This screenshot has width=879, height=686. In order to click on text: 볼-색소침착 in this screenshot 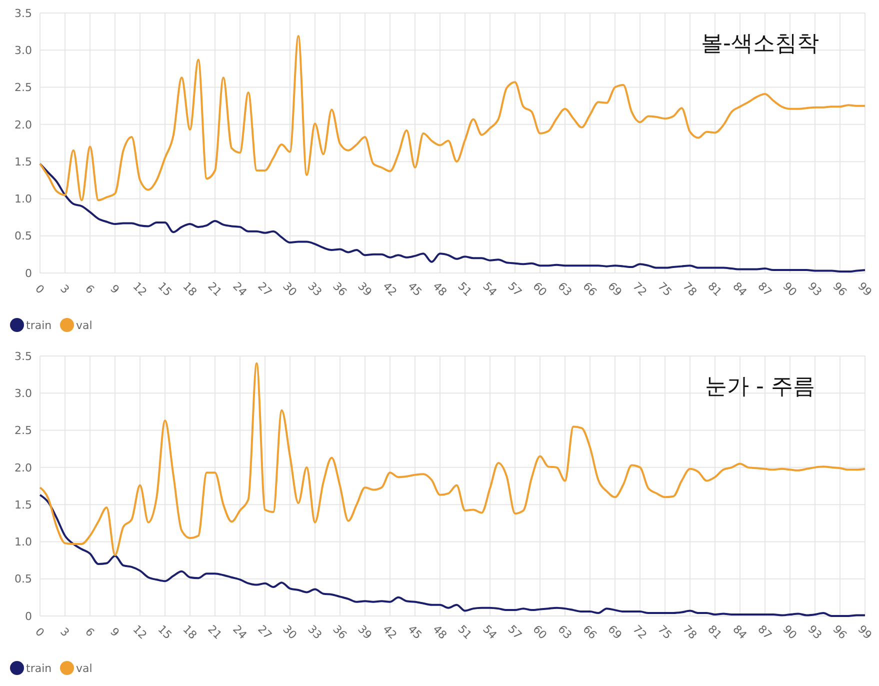, I will do `click(760, 44)`.